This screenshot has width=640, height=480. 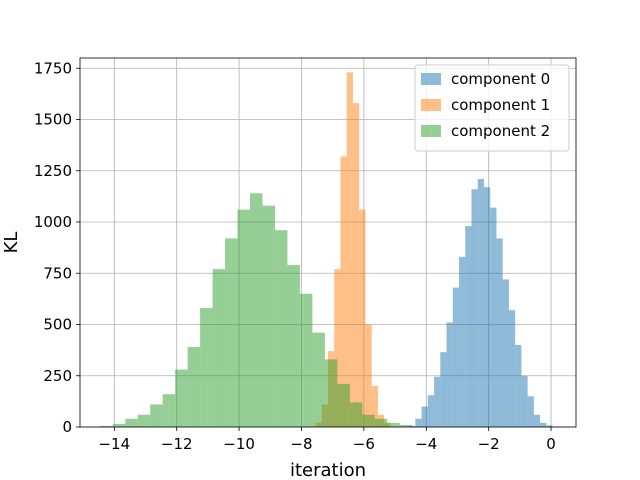 What do you see at coordinates (500, 79) in the screenshot?
I see `legend-label: component 0` at bounding box center [500, 79].